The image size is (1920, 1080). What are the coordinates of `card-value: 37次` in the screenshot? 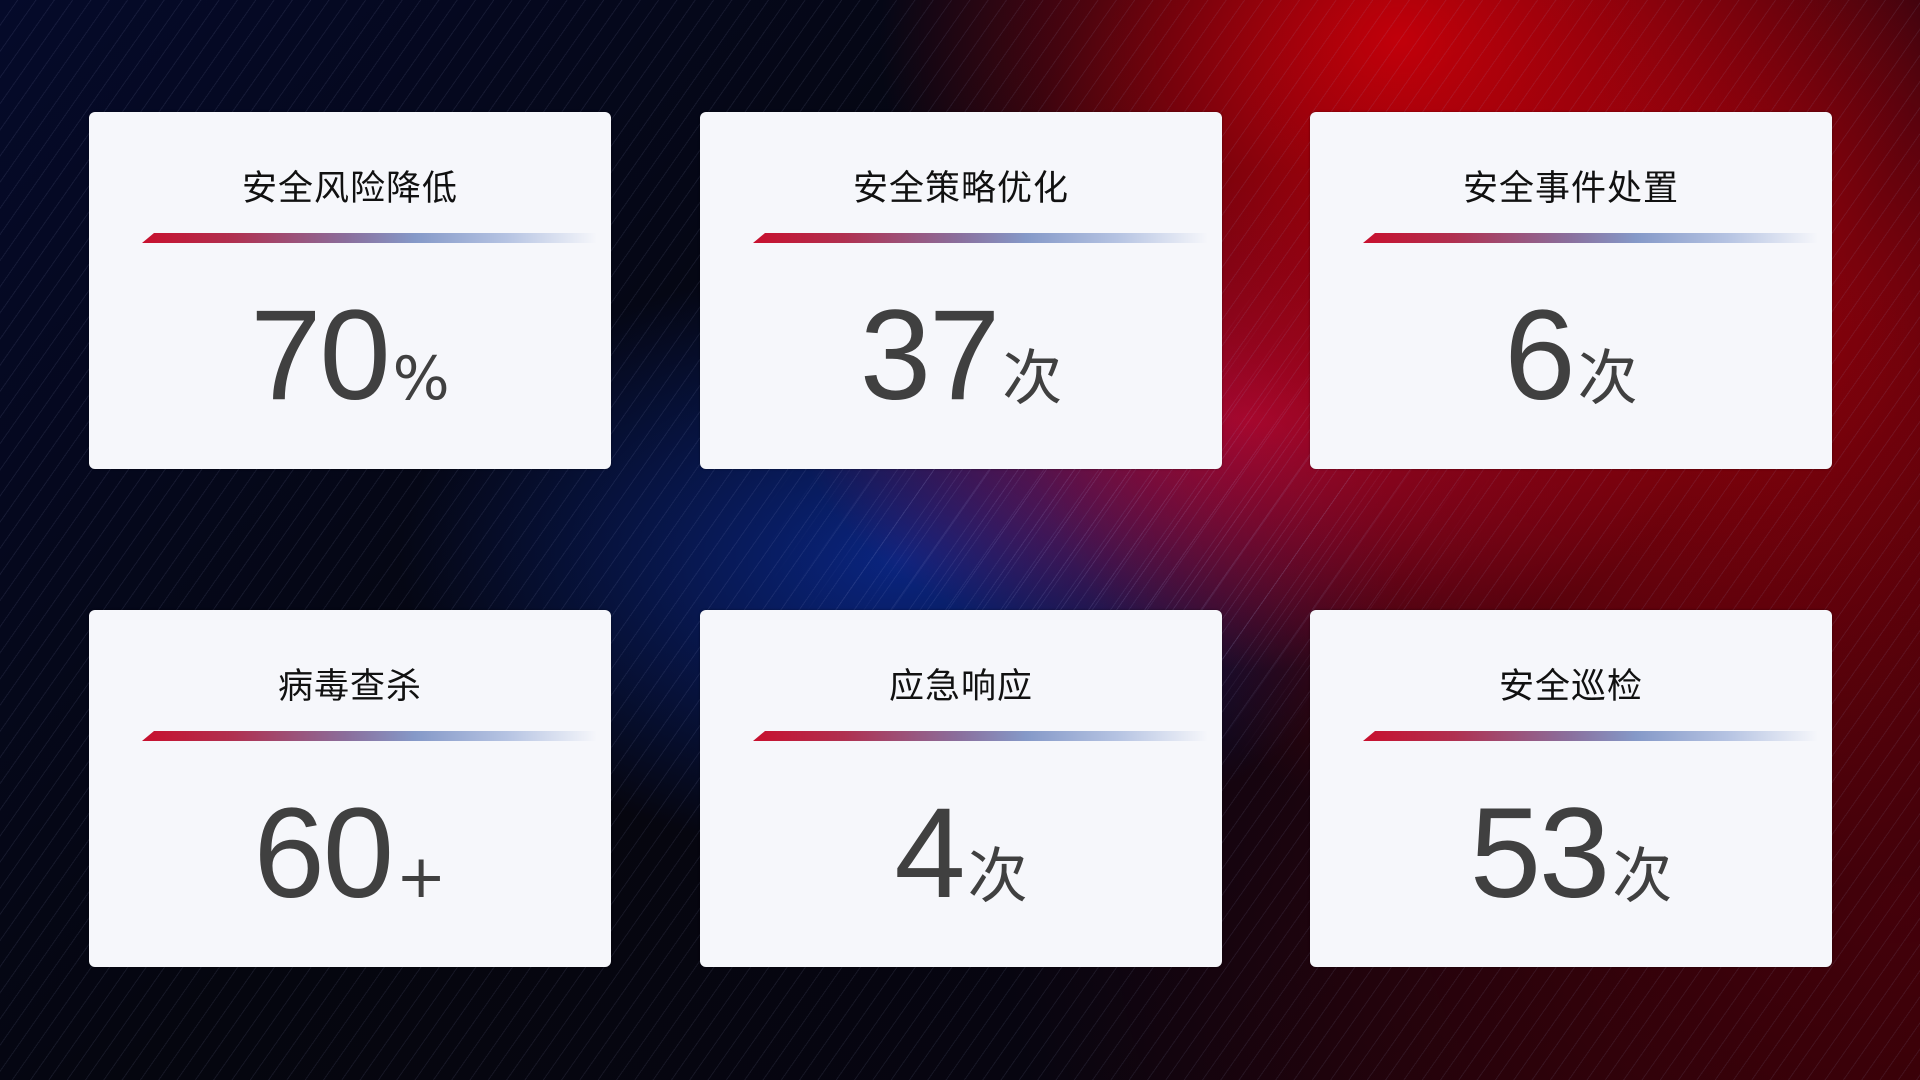 It's located at (961, 355).